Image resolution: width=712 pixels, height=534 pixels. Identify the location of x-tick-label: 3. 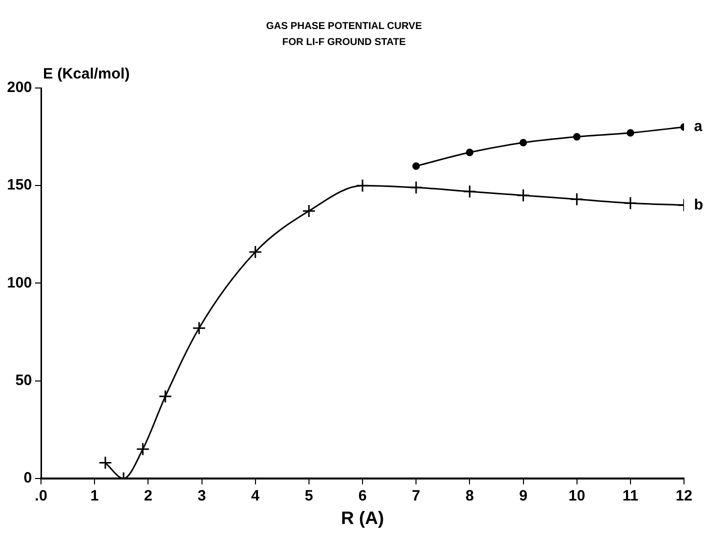
(202, 496).